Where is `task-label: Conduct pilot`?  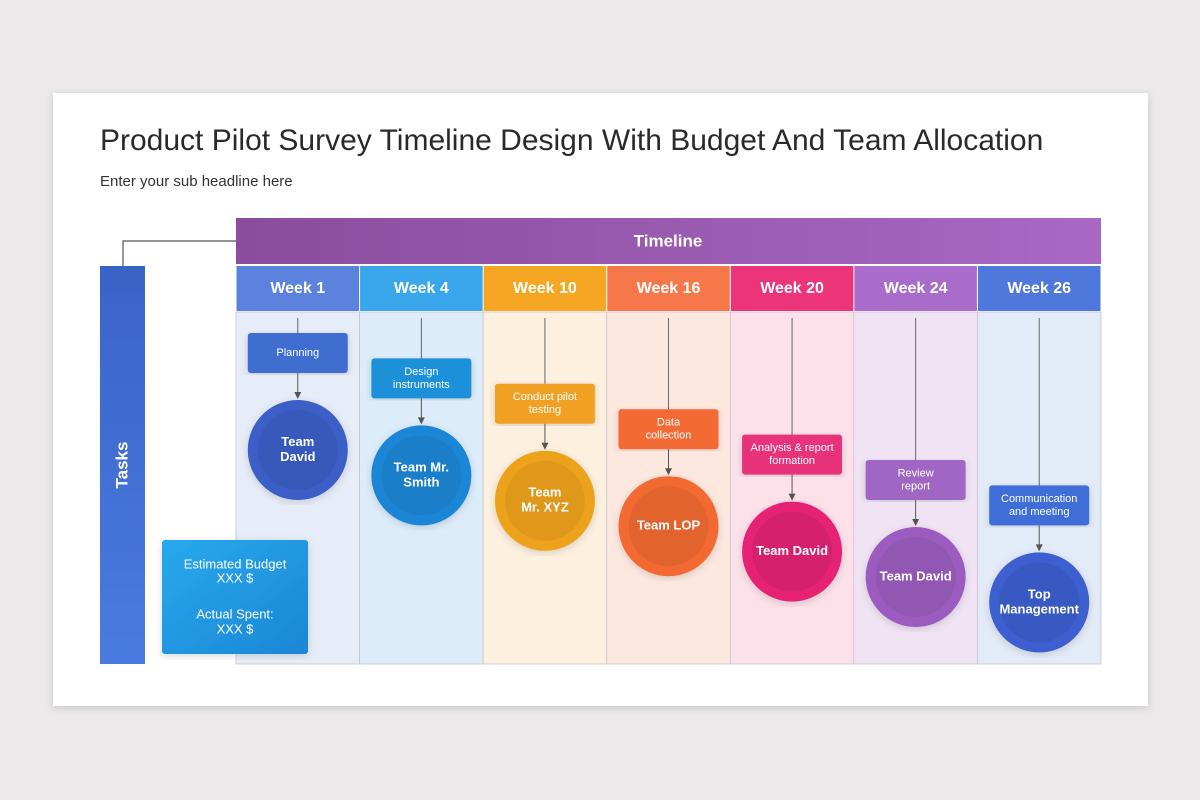
task-label: Conduct pilot is located at coordinates (545, 397).